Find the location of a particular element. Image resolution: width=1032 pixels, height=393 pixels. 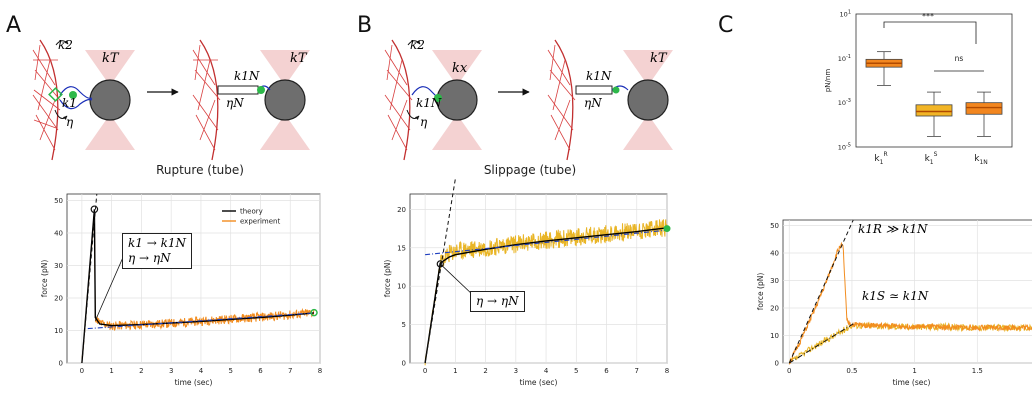

label-k1-a1: k1 is located at coordinates (69, 103).